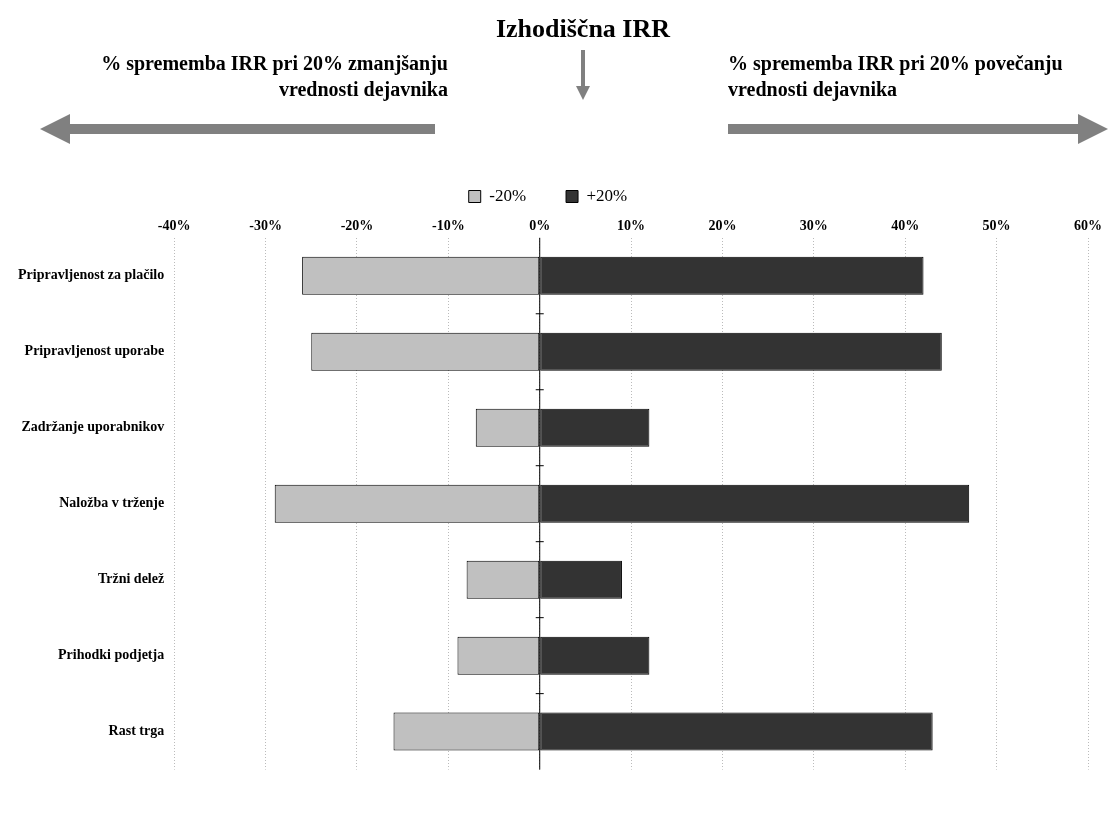 The image size is (1118, 814). Describe the element at coordinates (112, 503) in the screenshot. I see `y-tick-label: Naložba v trženje` at that location.